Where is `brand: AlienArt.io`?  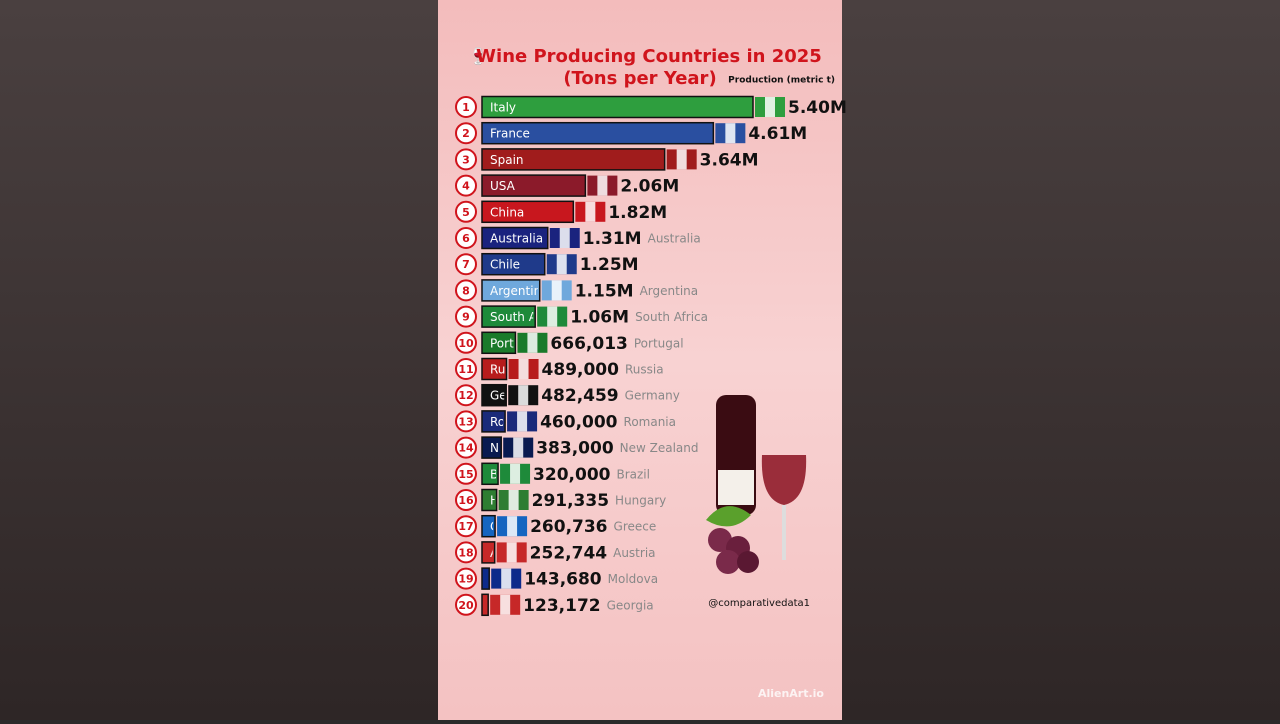 brand: AlienArt.io is located at coordinates (791, 693).